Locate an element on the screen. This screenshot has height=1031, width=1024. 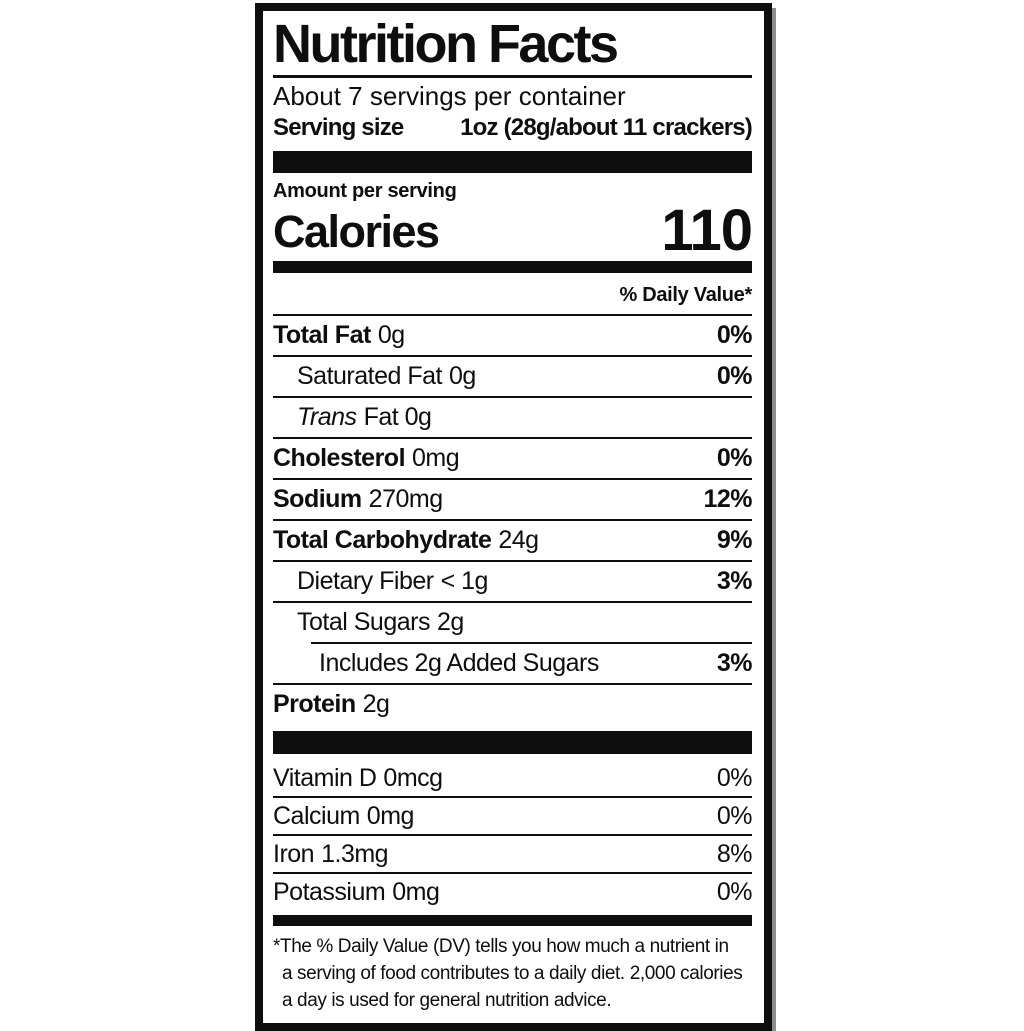
label-title: Nutrition Facts is located at coordinates (446, 44).